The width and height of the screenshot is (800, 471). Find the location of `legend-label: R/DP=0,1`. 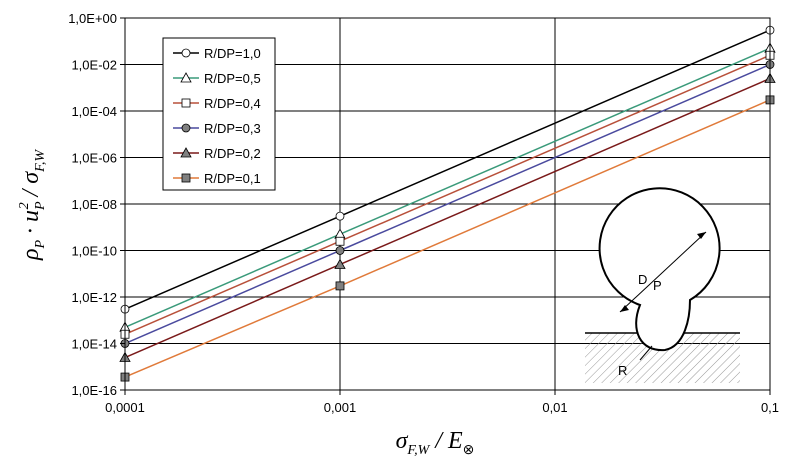

legend-label: R/DP=0,1 is located at coordinates (232, 178).